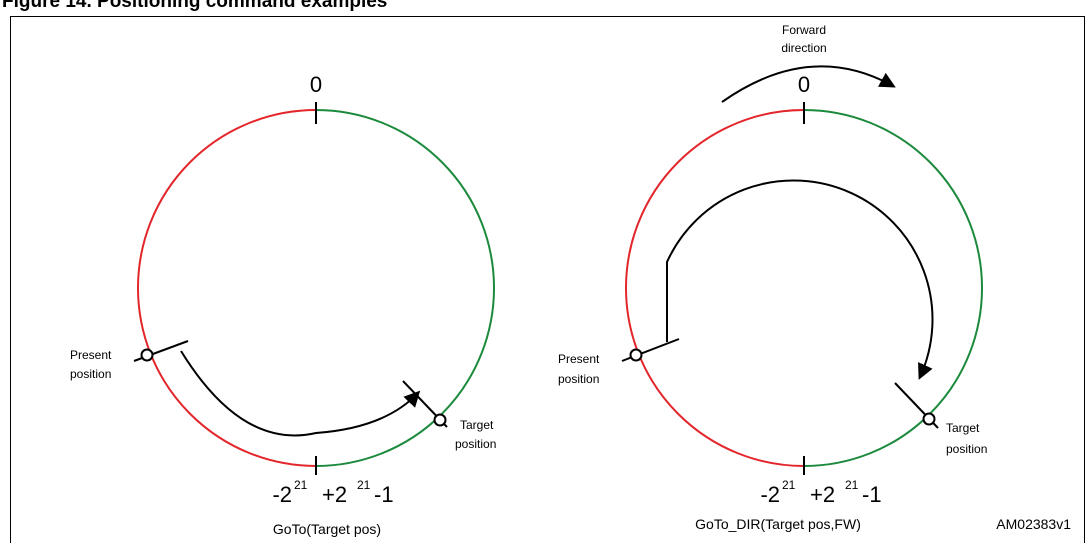 Image resolution: width=1087 pixels, height=544 pixels. I want to click on command-label: GoTo_DIR(Target pos,FW), so click(778, 524).